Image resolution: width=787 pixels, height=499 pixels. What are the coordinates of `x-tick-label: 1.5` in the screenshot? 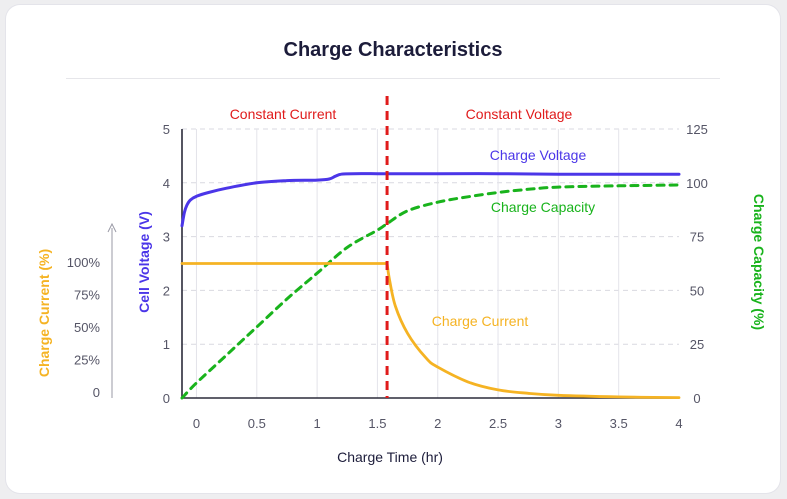 It's located at (377, 423).